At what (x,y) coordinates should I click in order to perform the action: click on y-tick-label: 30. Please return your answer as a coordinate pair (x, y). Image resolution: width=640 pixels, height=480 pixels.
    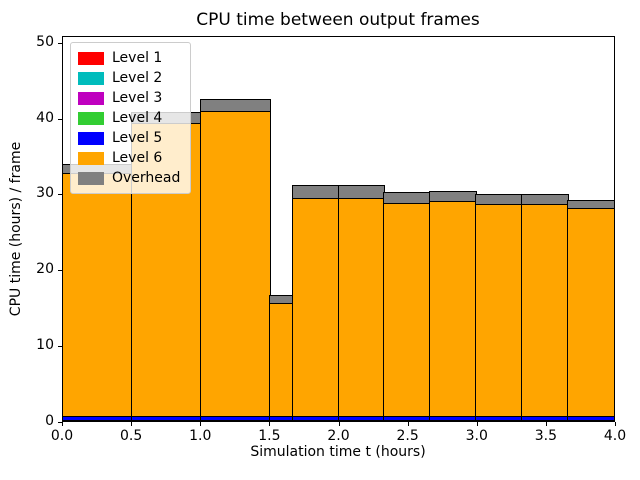
    Looking at the image, I should click on (45, 193).